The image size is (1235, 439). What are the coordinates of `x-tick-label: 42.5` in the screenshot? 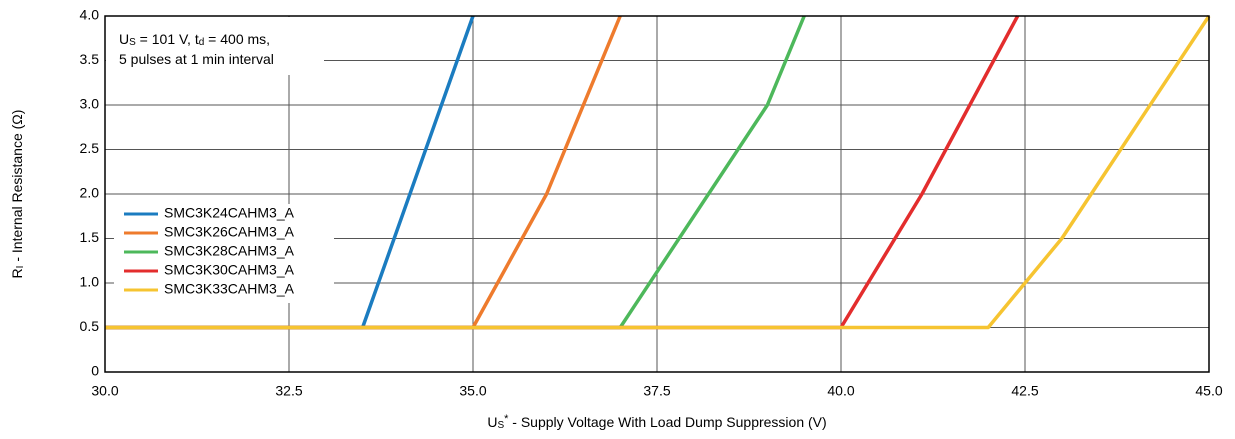 It's located at (1024, 391).